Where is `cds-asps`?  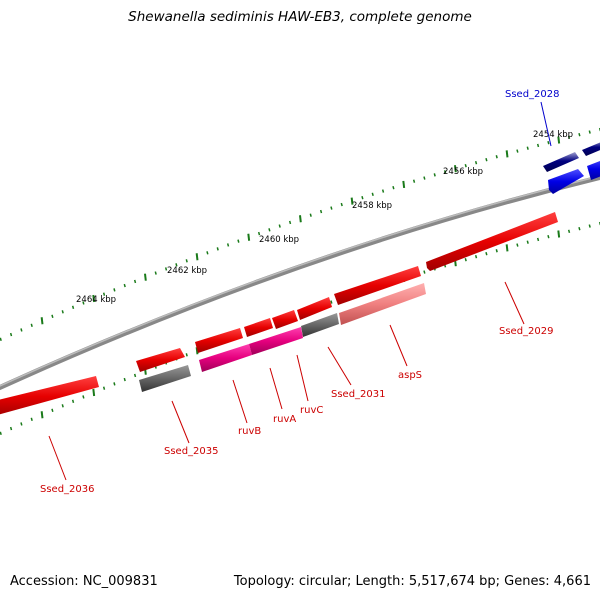 cds-asps is located at coordinates (382, 304).